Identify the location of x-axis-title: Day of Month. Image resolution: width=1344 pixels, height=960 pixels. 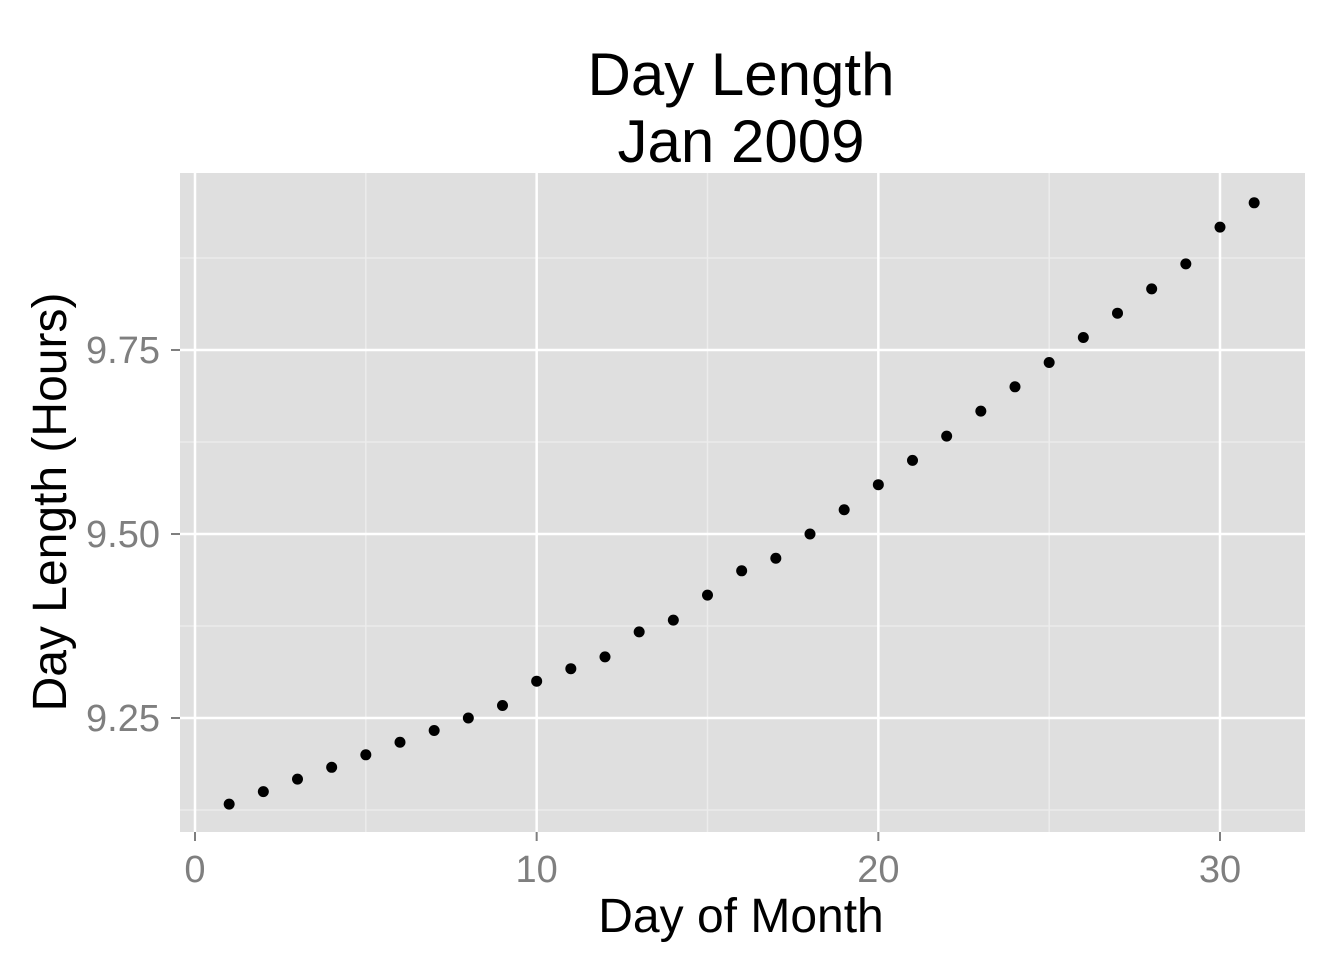
(740, 916).